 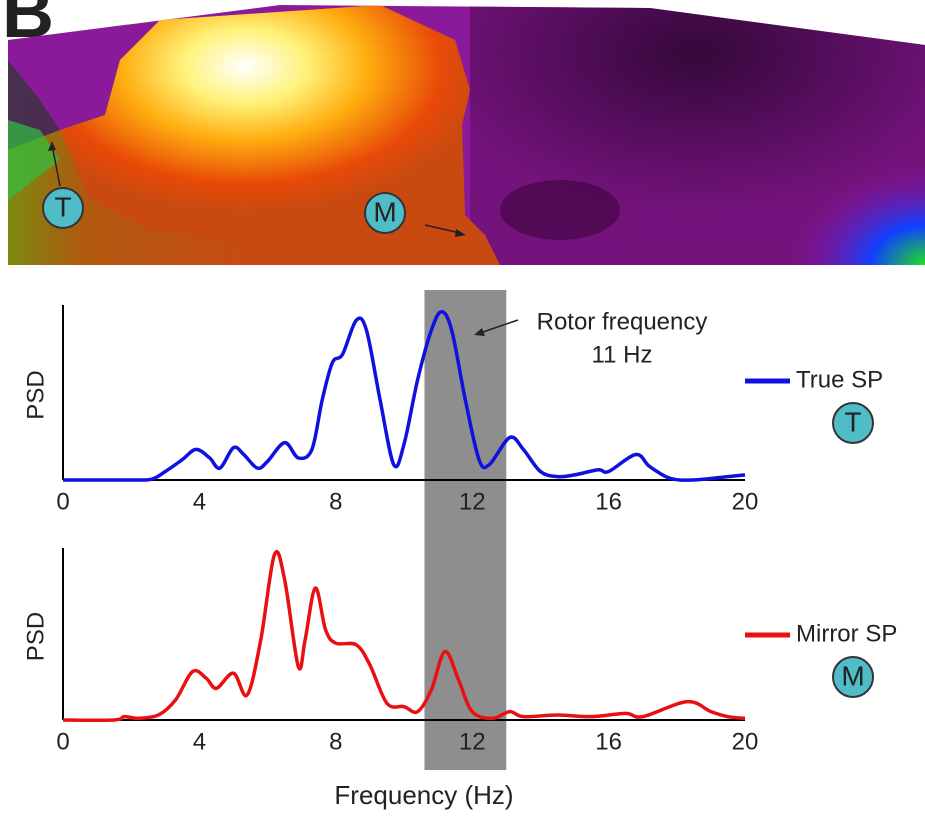 I want to click on highlight-band, so click(x=465, y=530).